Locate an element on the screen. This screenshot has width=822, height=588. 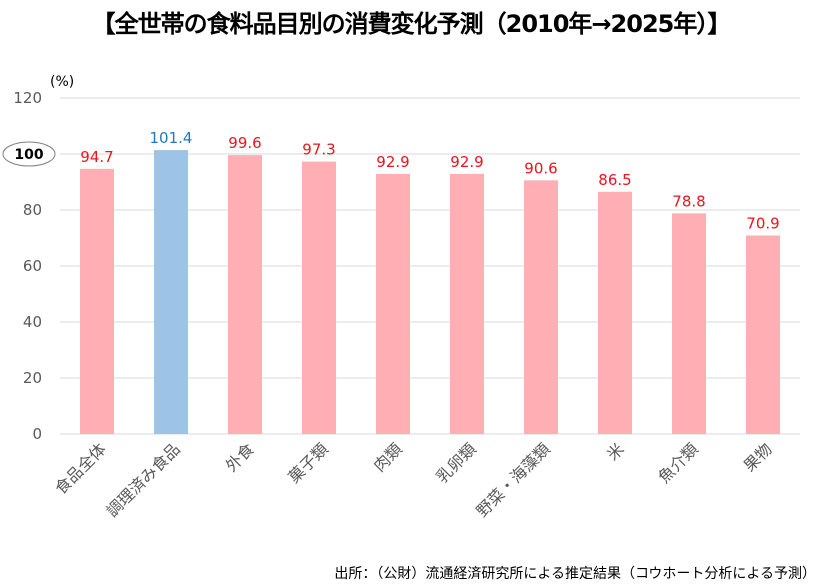
data-label-1: 101.4 is located at coordinates (171, 138).